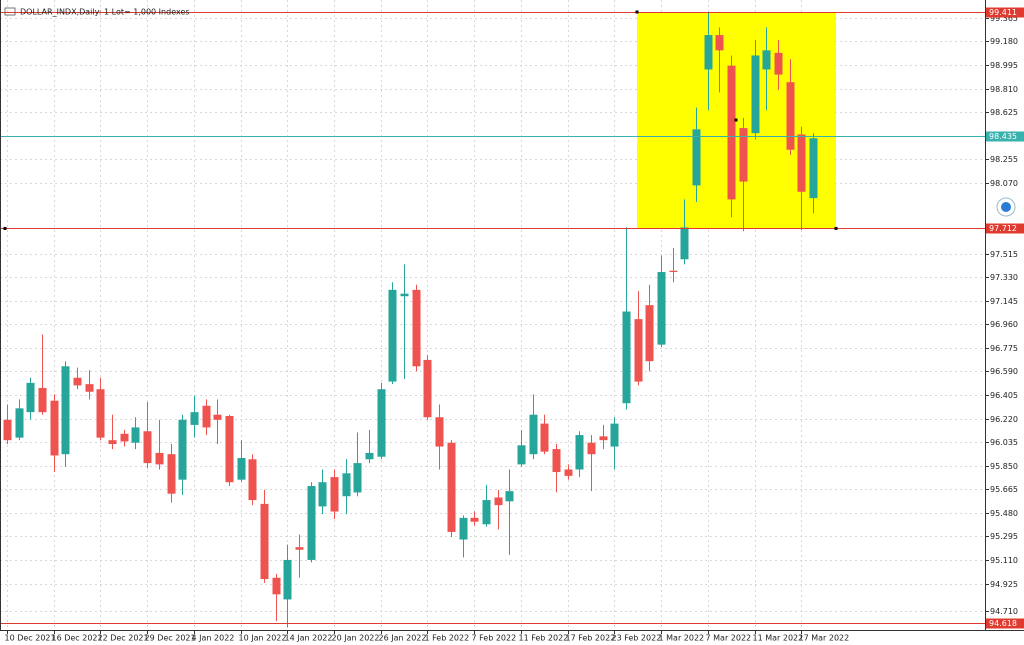  What do you see at coordinates (403, 638) in the screenshot?
I see `x-tick-label: 26 Jan 2022` at bounding box center [403, 638].